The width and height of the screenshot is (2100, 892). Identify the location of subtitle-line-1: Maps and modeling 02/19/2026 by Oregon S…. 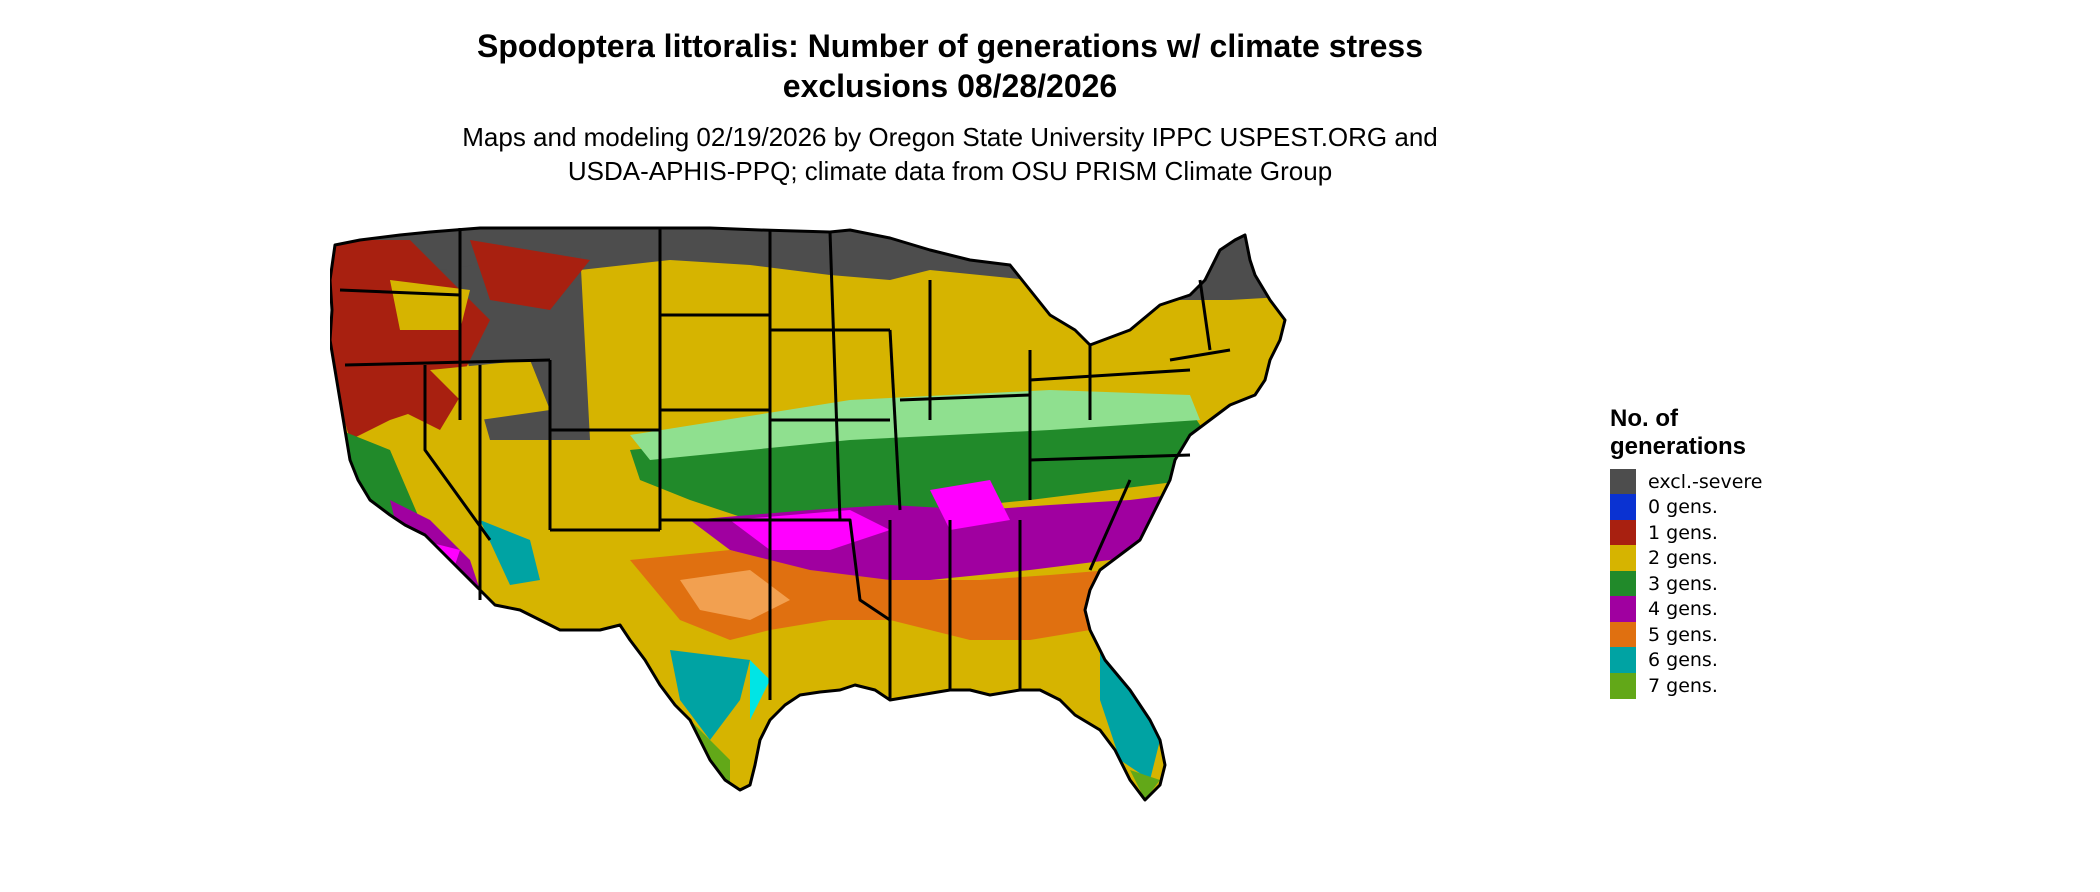
(950, 137).